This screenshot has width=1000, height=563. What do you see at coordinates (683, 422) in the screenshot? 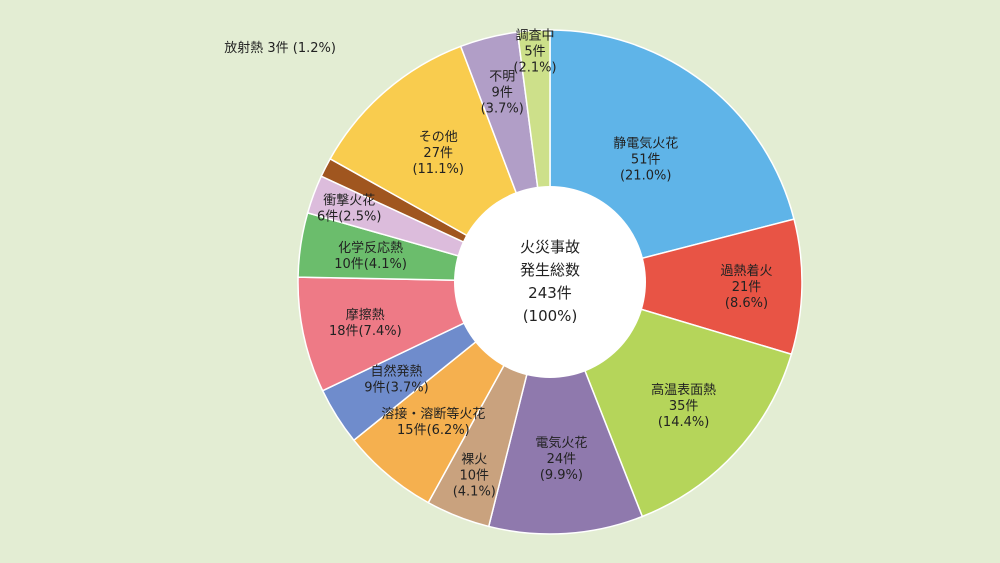
I see `slice-percent-label: (14.4%)` at bounding box center [683, 422].